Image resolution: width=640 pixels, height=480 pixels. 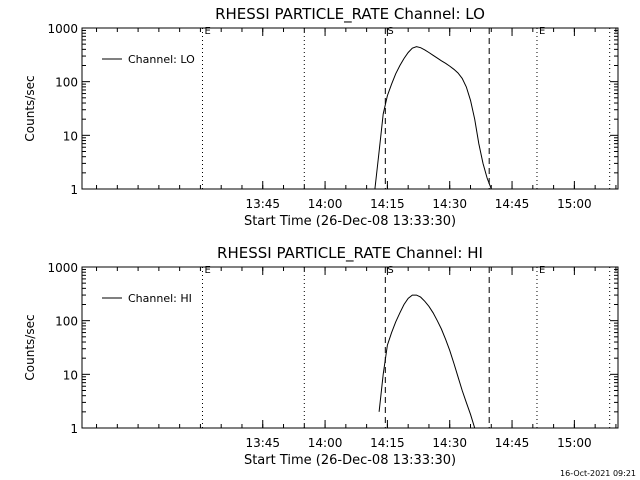 I want to click on footer-timestamp: 16-Oct-2021 09:21, so click(x=598, y=473).